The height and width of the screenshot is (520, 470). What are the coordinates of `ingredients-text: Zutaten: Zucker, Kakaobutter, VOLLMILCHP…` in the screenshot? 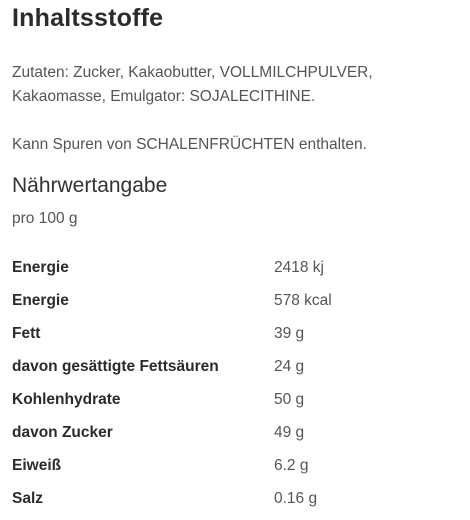 It's located at (192, 84).